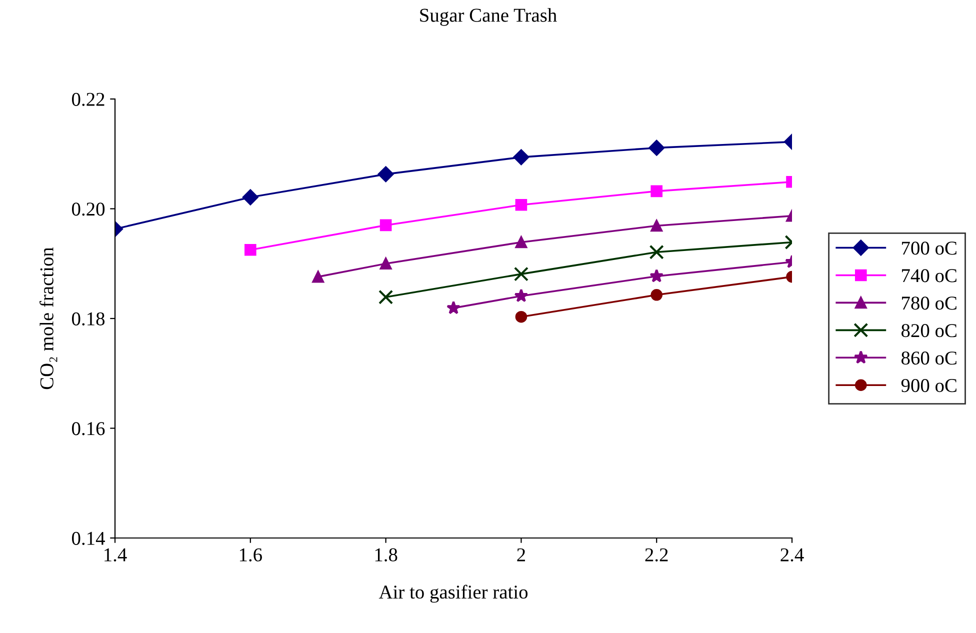  Describe the element at coordinates (656, 555) in the screenshot. I see `x-tick-label: 2.2` at that location.